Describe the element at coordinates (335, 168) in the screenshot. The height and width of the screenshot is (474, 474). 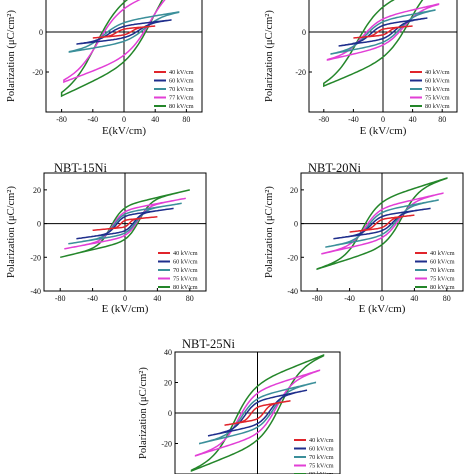
I see `panel-title: NBT-20Ni` at that location.